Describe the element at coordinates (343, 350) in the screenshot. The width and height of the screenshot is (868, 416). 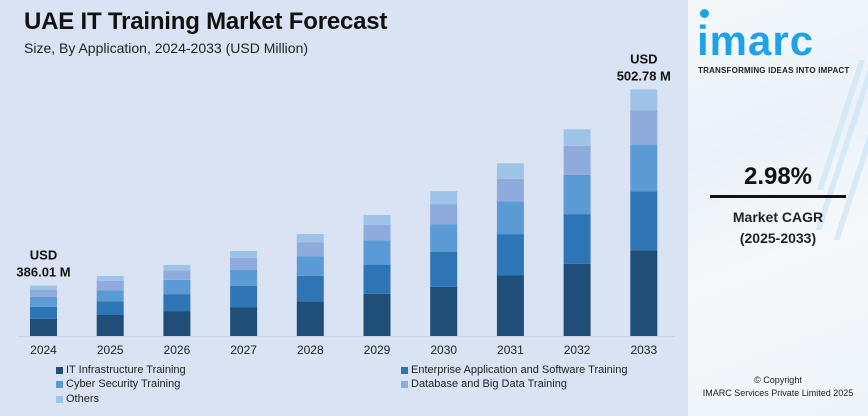
I see `x-tick-labels: 2024 2025 2026 2027 2028 2029 2030 2031 2032 2033` at that location.